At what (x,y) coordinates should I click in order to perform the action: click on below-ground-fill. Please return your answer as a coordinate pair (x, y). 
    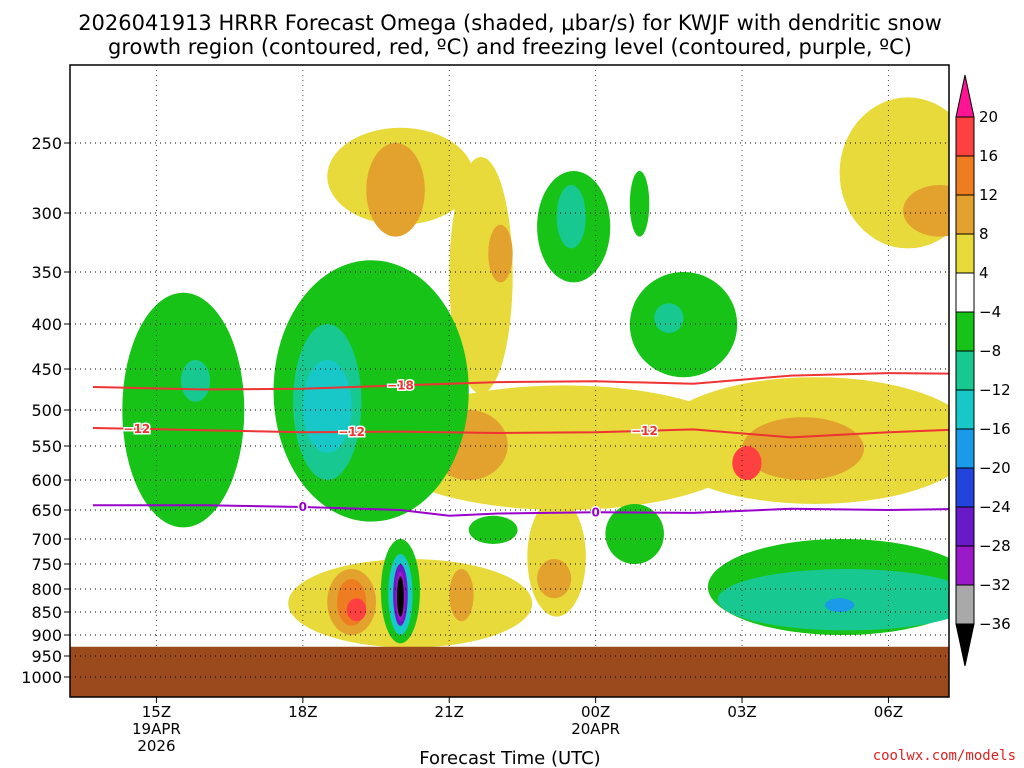
    Looking at the image, I should click on (509, 671).